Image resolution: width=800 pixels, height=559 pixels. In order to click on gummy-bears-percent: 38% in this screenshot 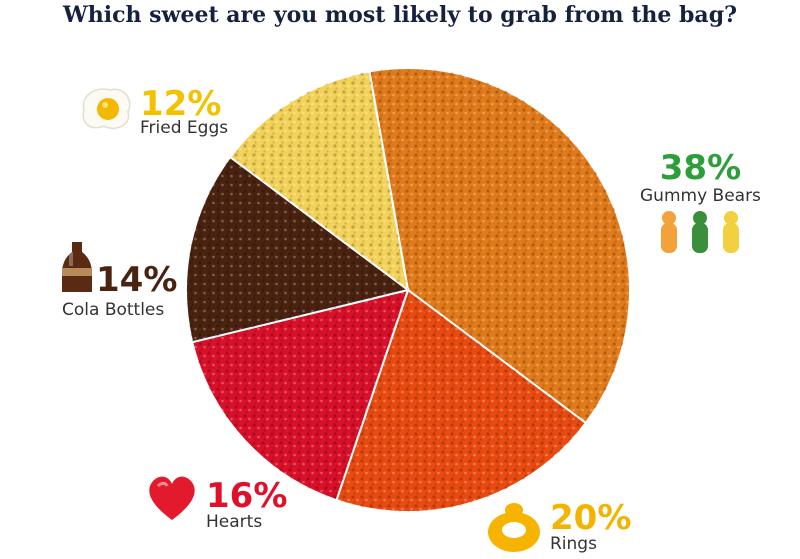, I will do `click(700, 168)`.